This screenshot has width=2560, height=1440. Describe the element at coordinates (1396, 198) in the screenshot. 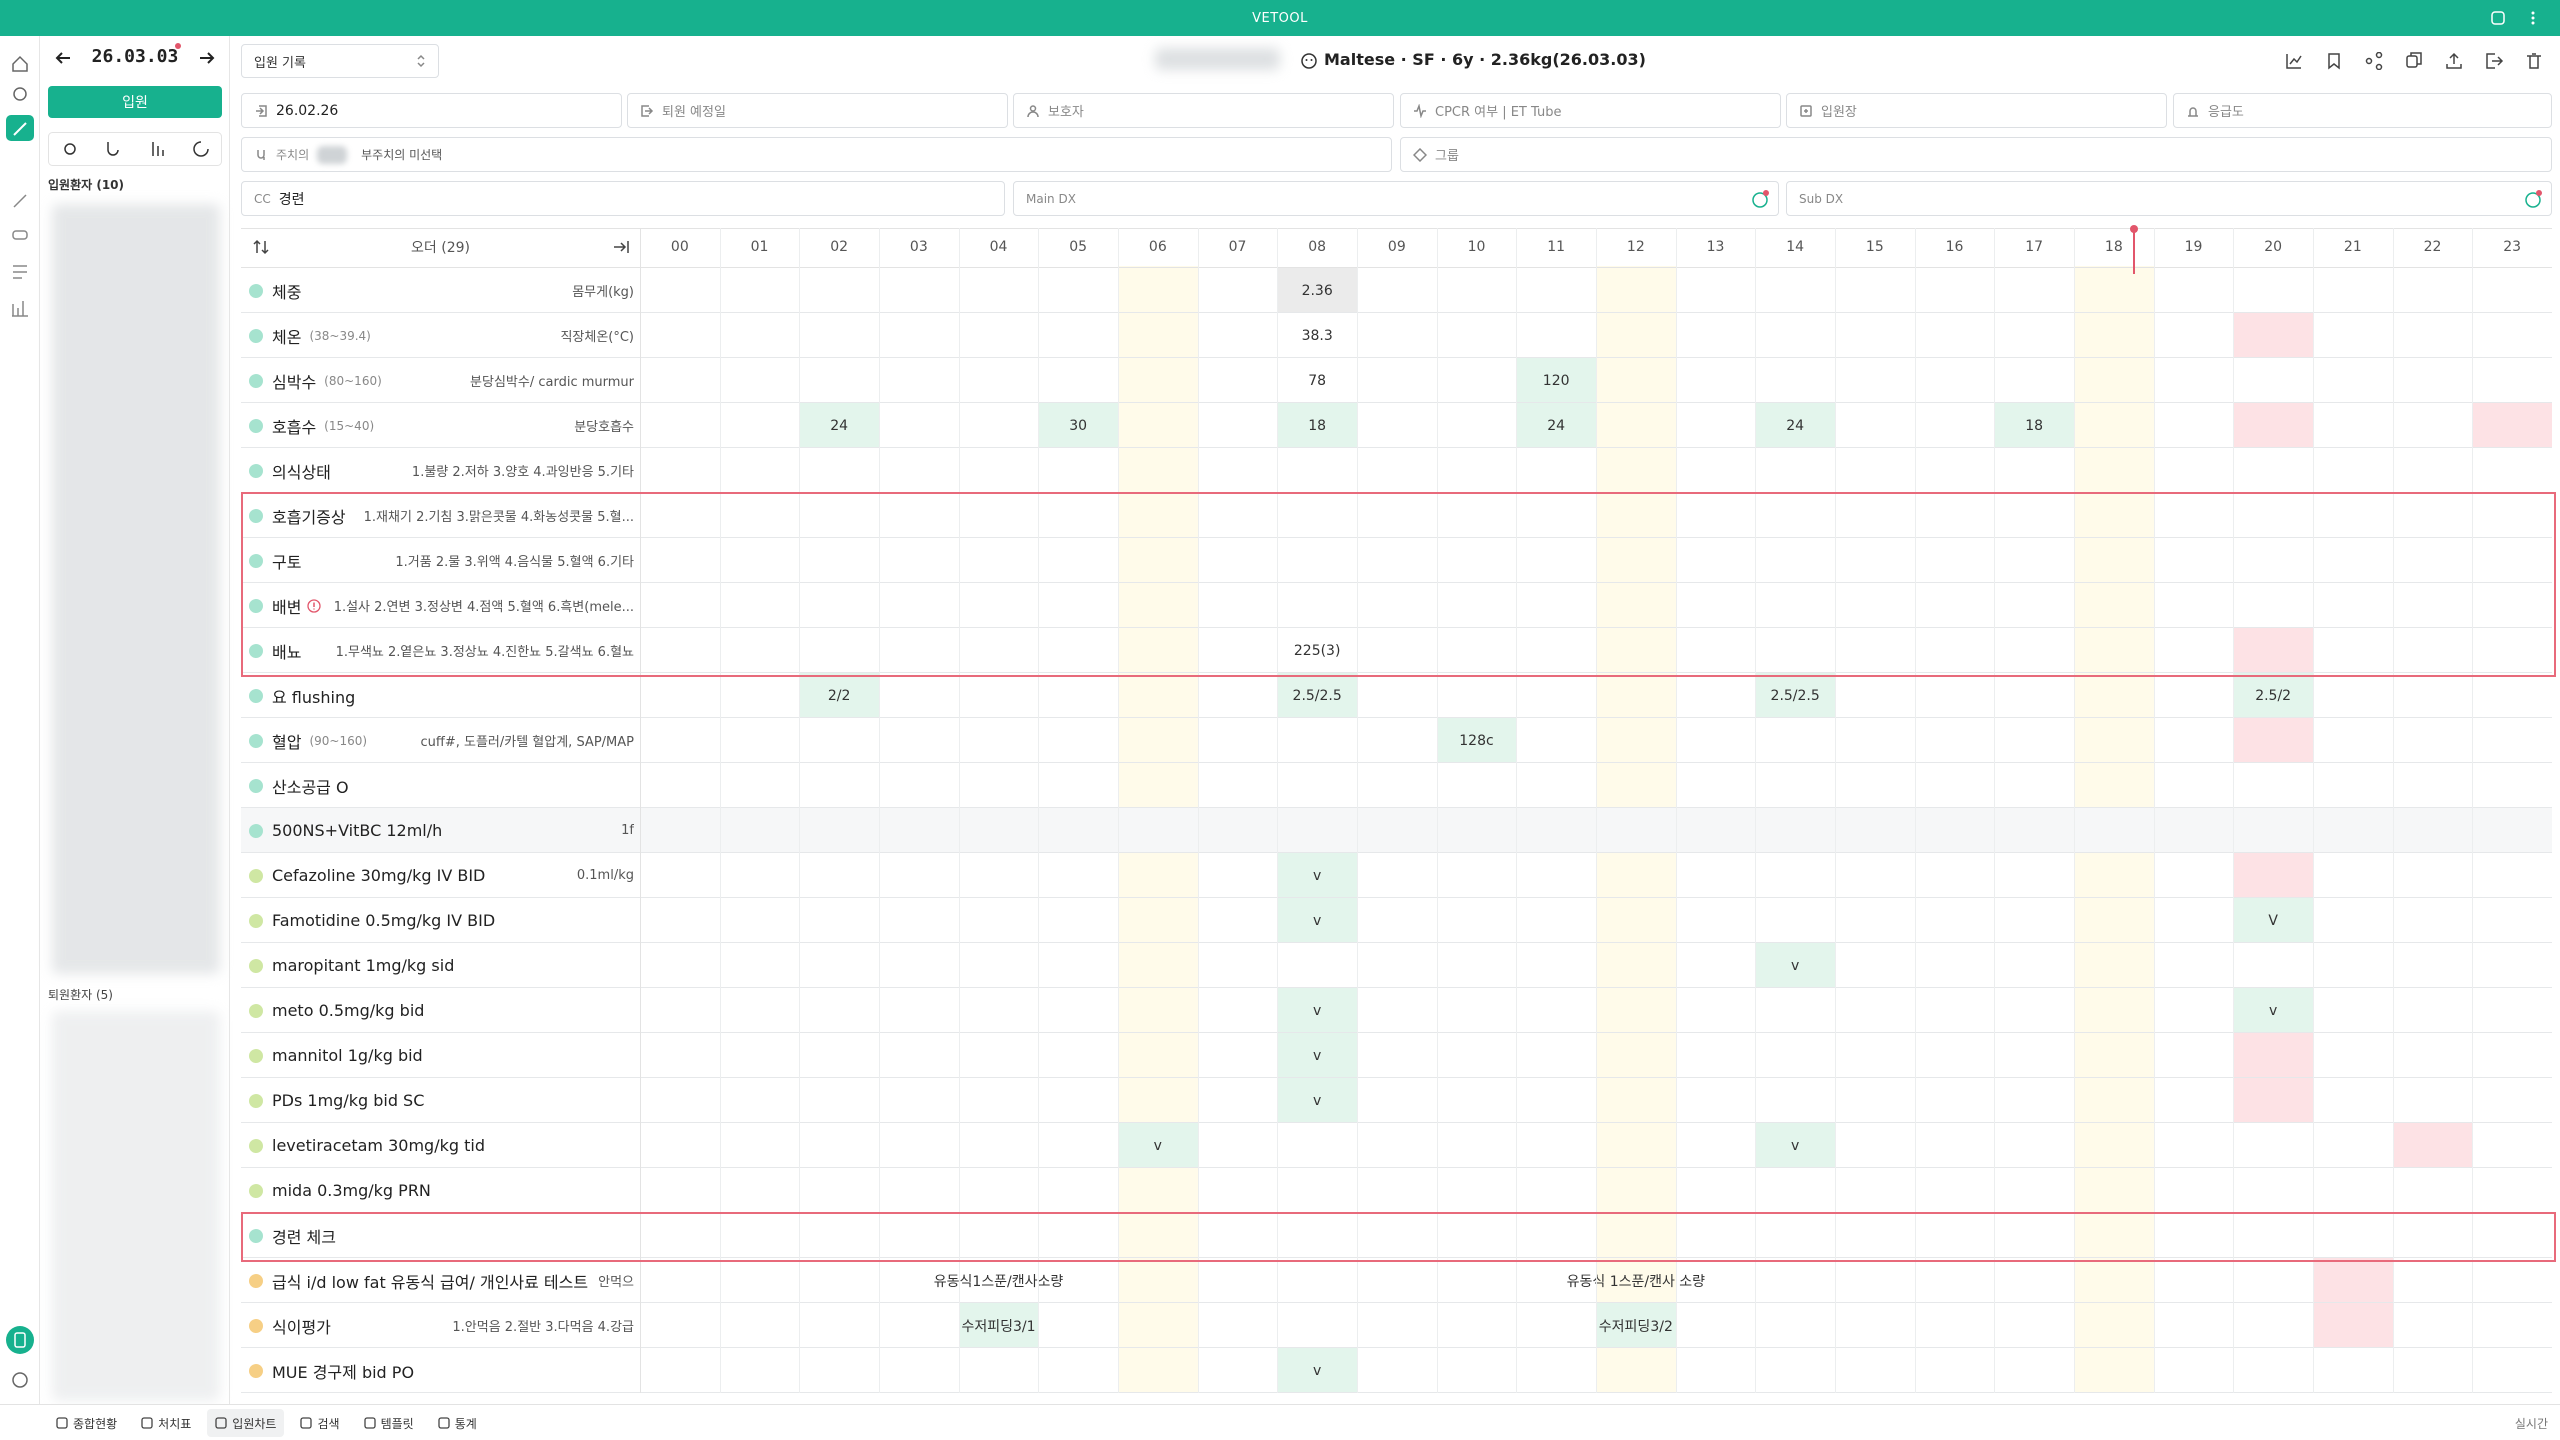

I see `main-dx-field: Main DX` at that location.